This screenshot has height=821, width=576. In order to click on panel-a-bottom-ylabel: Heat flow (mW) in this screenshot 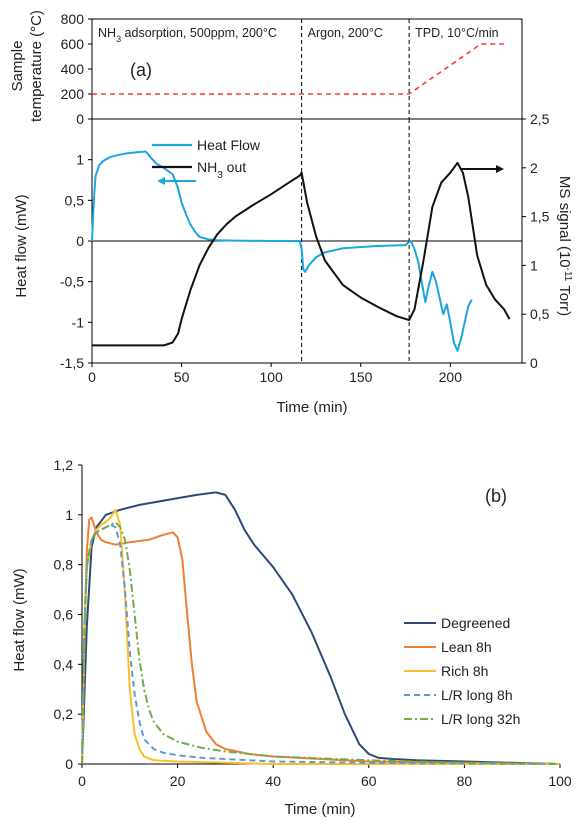, I will do `click(21, 245)`.